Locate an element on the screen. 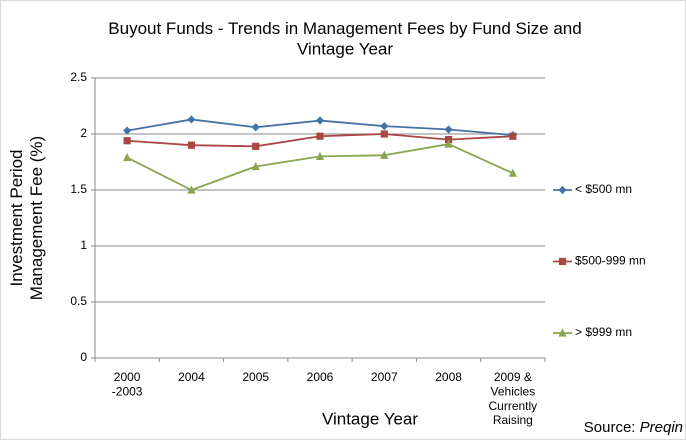 This screenshot has width=686, height=440. y-axis-title: Investment PeriodManagement Fee (%) is located at coordinates (26, 218).